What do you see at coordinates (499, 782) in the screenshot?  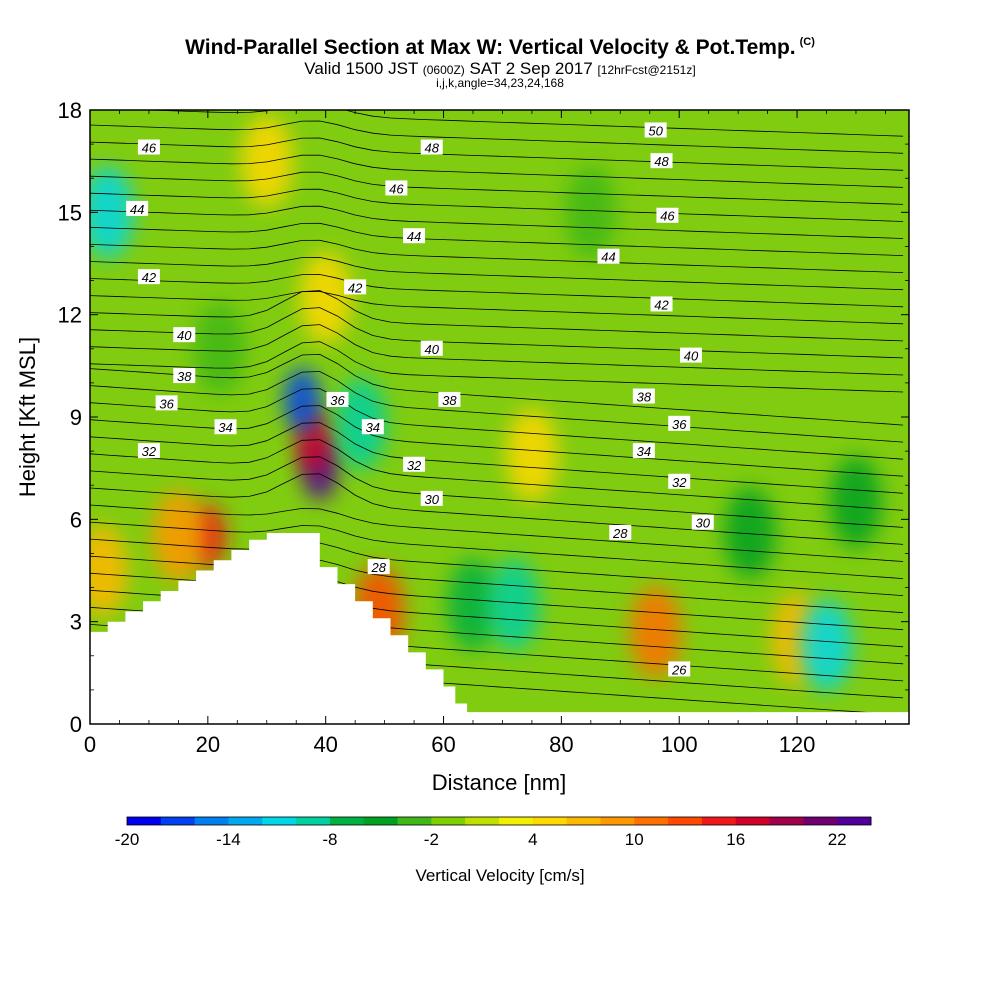 I see `x-axis-label: Distance [nm]` at bounding box center [499, 782].